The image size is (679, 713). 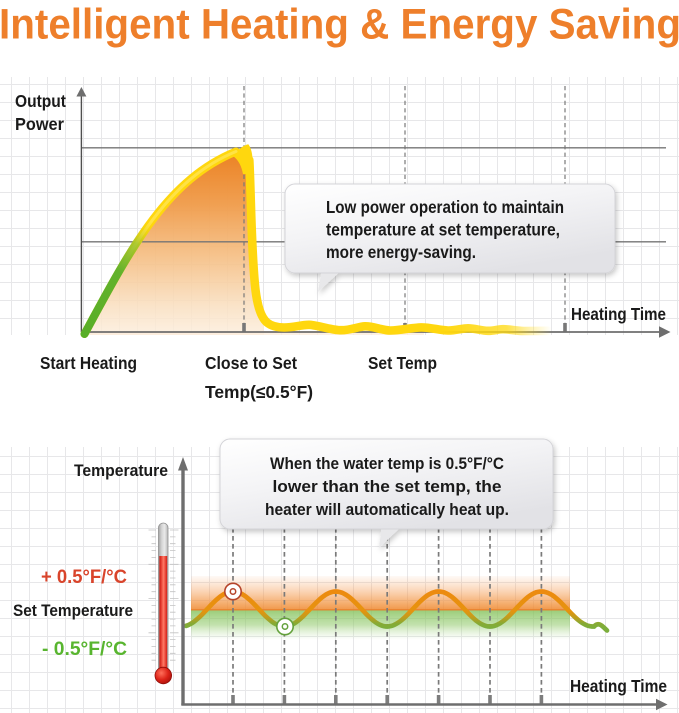 I want to click on svg-text:Low power operation to maintai: Low power operation to maintain, so click(x=445, y=207).